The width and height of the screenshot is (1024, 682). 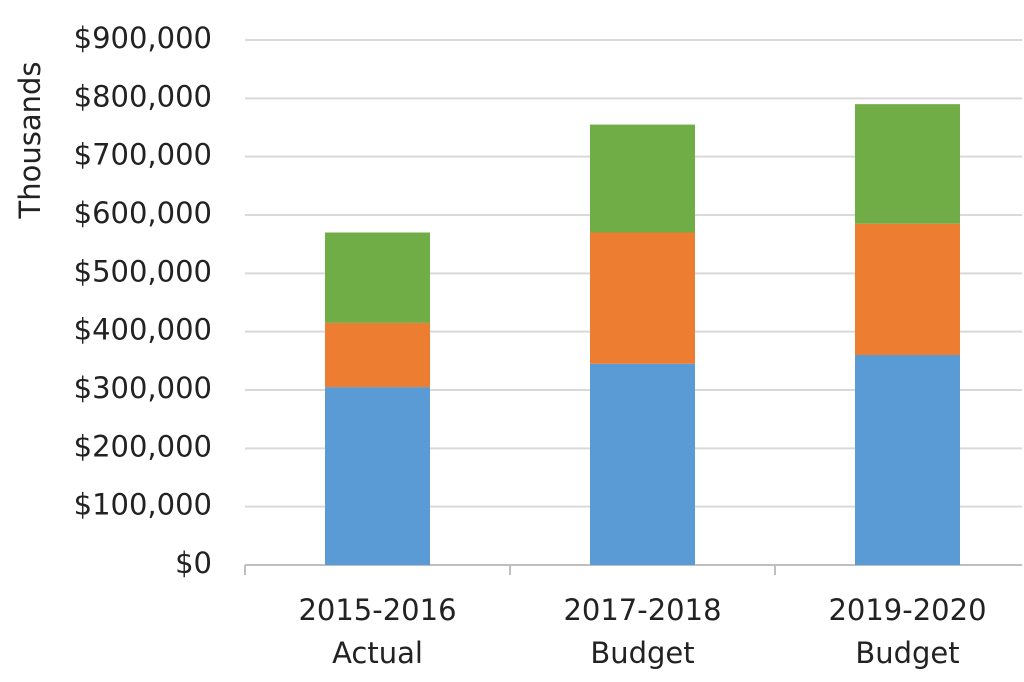 I want to click on y-tick-label: $900,000, so click(x=143, y=38).